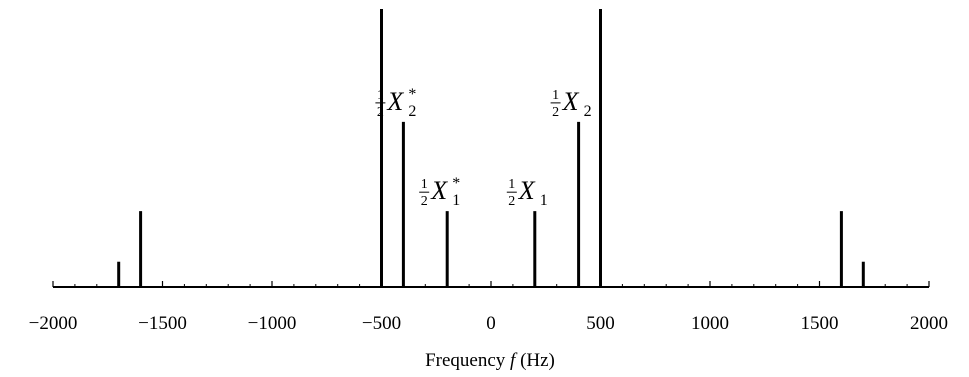 The width and height of the screenshot is (969, 377). I want to click on x-tick-label: 1500, so click(820, 323).